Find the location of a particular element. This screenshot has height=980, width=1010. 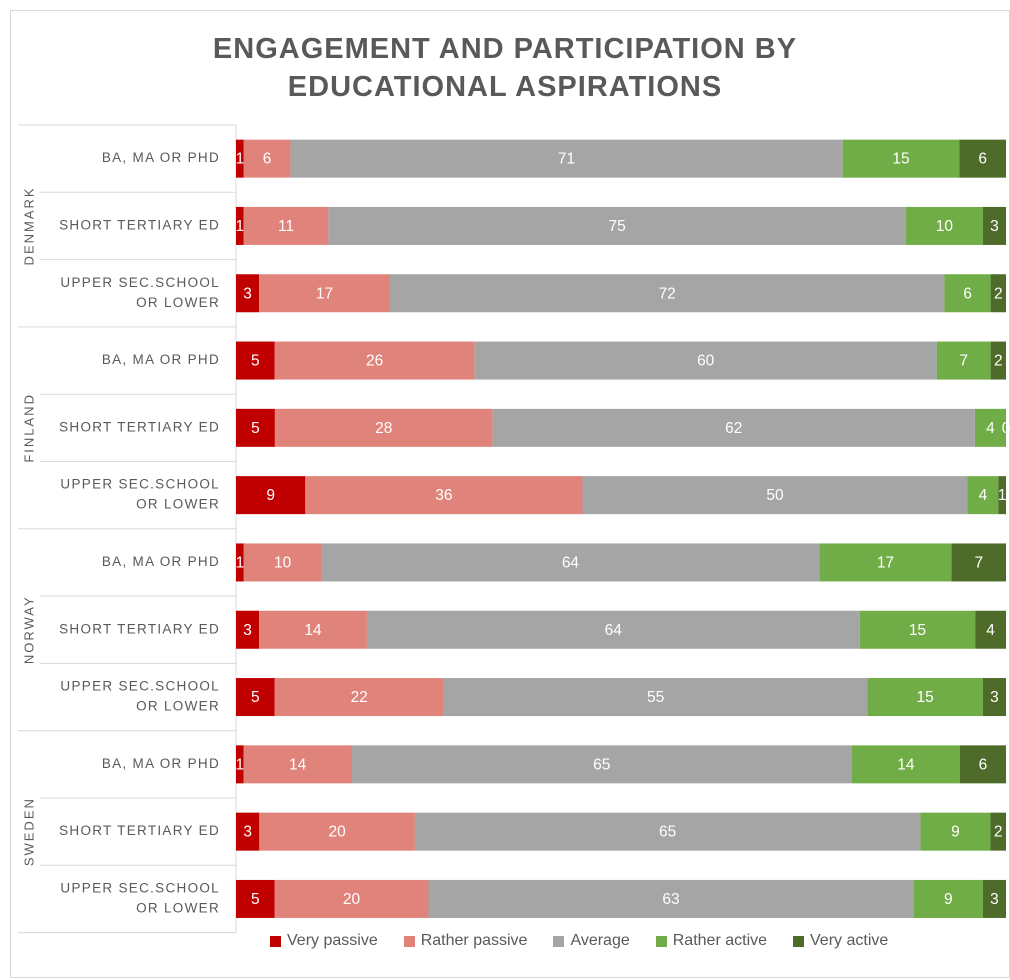

legend-item: Rather passive is located at coordinates (466, 941).